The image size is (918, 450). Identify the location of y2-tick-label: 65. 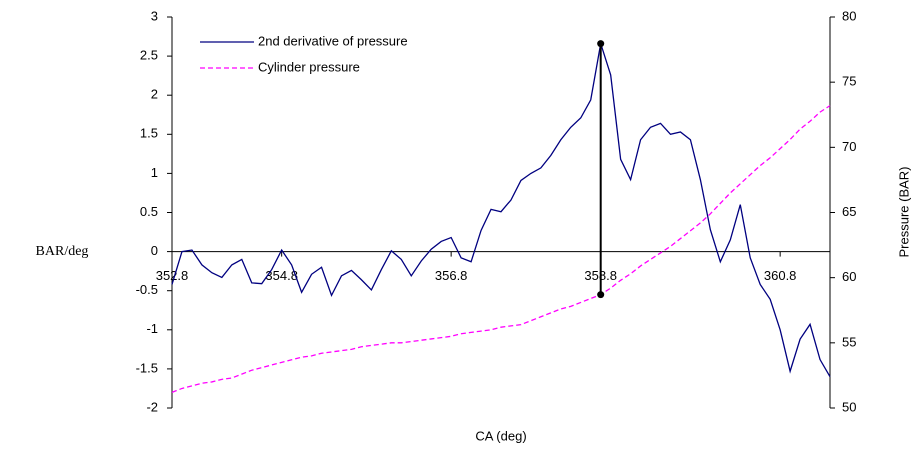
(849, 211).